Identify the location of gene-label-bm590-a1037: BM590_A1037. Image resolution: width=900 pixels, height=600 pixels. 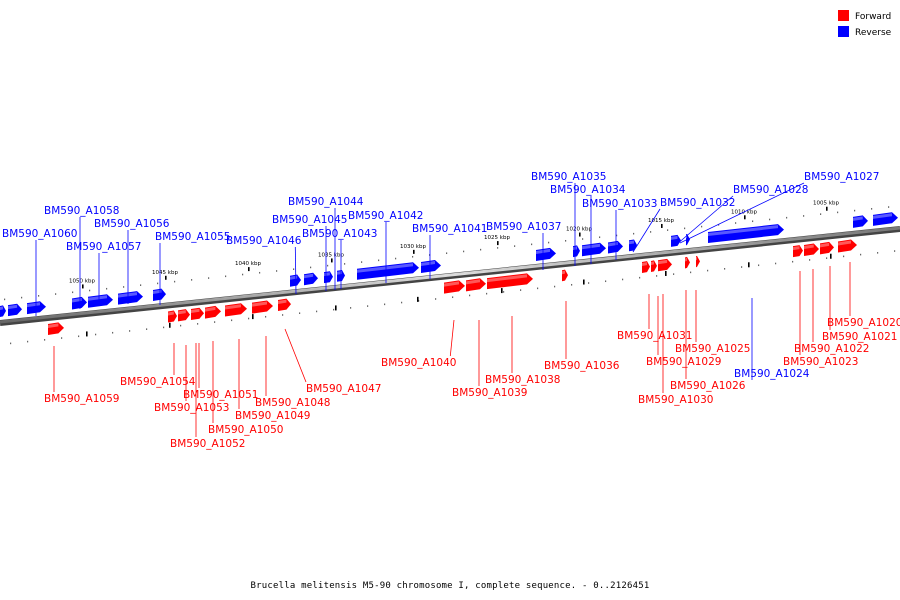
(523, 227).